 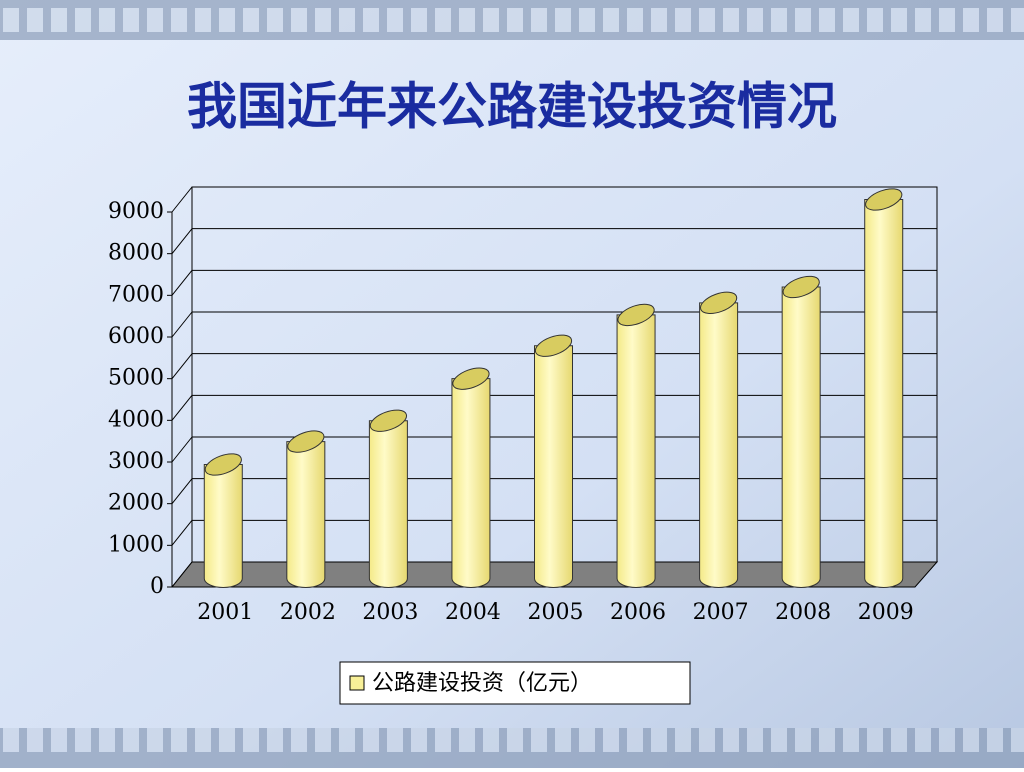 I want to click on y-tick-label: 2000, so click(x=136, y=503).